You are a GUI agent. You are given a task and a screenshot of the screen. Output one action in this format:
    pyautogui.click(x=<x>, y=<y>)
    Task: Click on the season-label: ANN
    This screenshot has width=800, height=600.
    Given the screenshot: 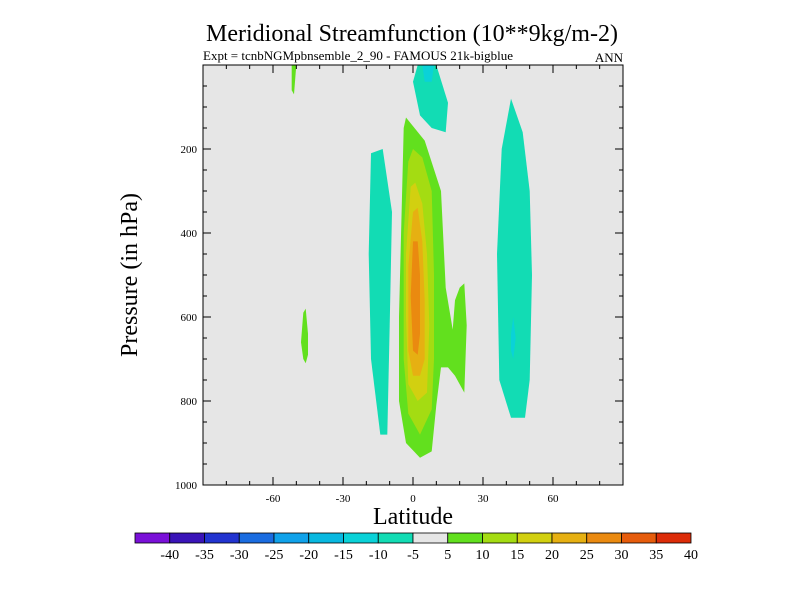 What is the action you would take?
    pyautogui.click(x=609, y=57)
    